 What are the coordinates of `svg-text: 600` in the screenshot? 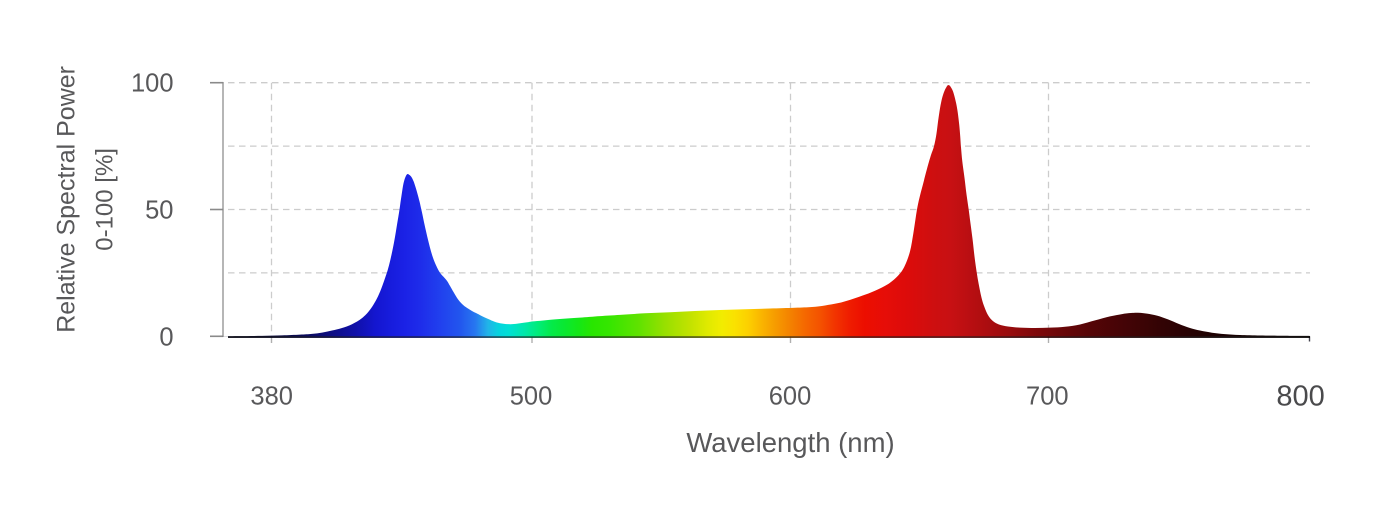 It's located at (790, 397).